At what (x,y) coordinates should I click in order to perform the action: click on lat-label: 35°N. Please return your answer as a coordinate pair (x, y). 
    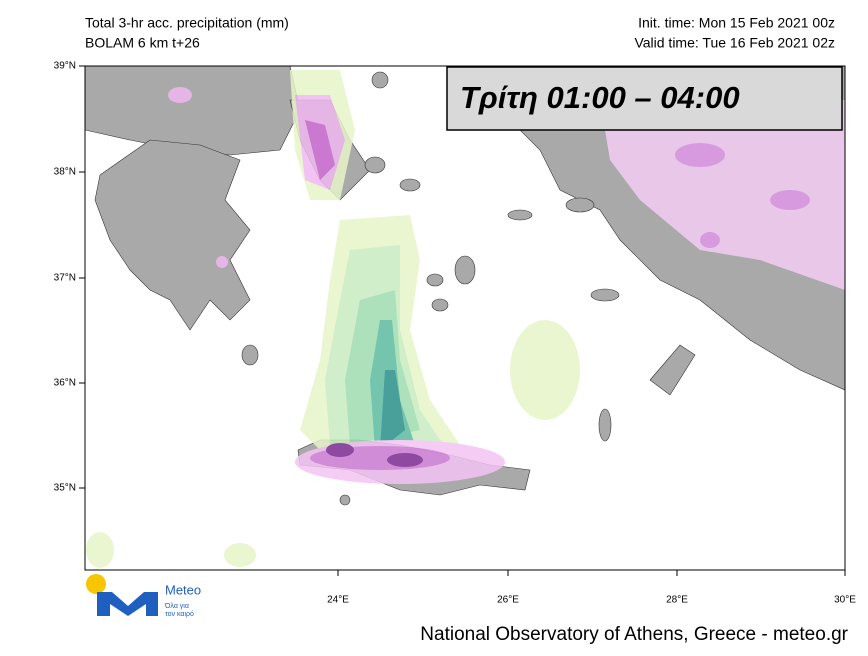
    Looking at the image, I should click on (65, 488).